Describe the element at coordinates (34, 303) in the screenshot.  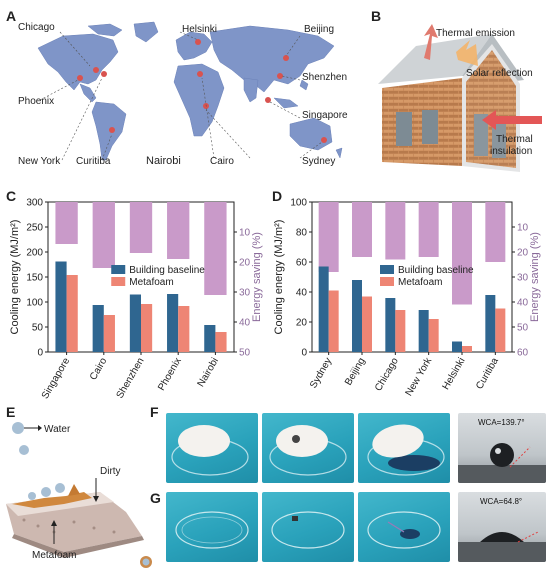
I see `chart-c-ytick-label: 100` at that location.